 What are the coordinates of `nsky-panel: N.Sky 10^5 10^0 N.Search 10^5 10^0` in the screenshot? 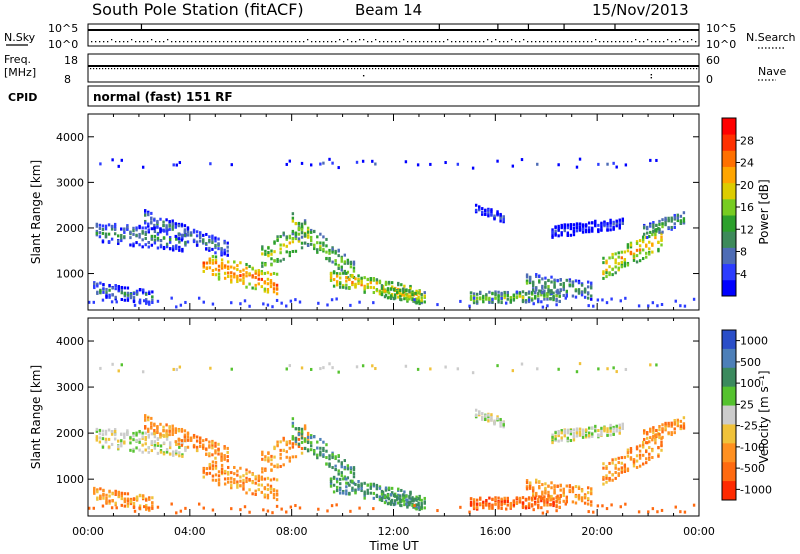 It's located at (400, 36).